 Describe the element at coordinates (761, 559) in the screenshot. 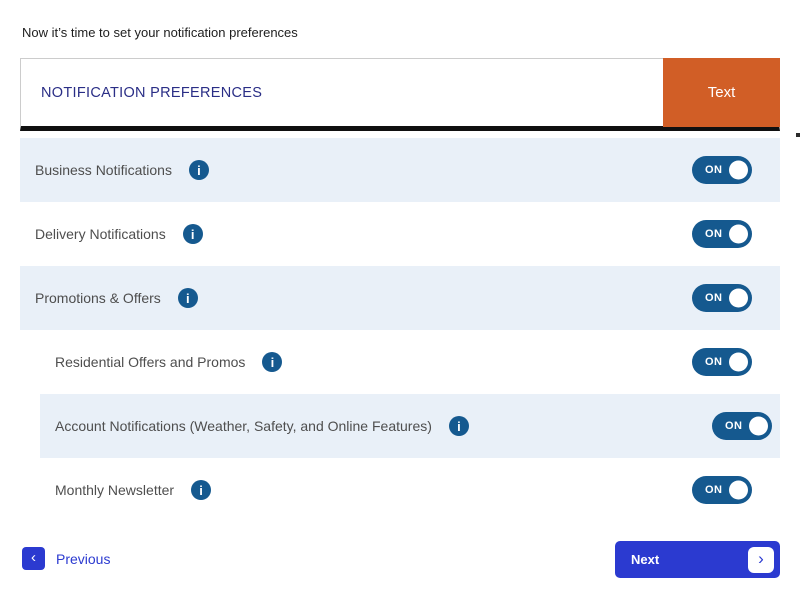

I see `chevron-right-icon: ›` at that location.